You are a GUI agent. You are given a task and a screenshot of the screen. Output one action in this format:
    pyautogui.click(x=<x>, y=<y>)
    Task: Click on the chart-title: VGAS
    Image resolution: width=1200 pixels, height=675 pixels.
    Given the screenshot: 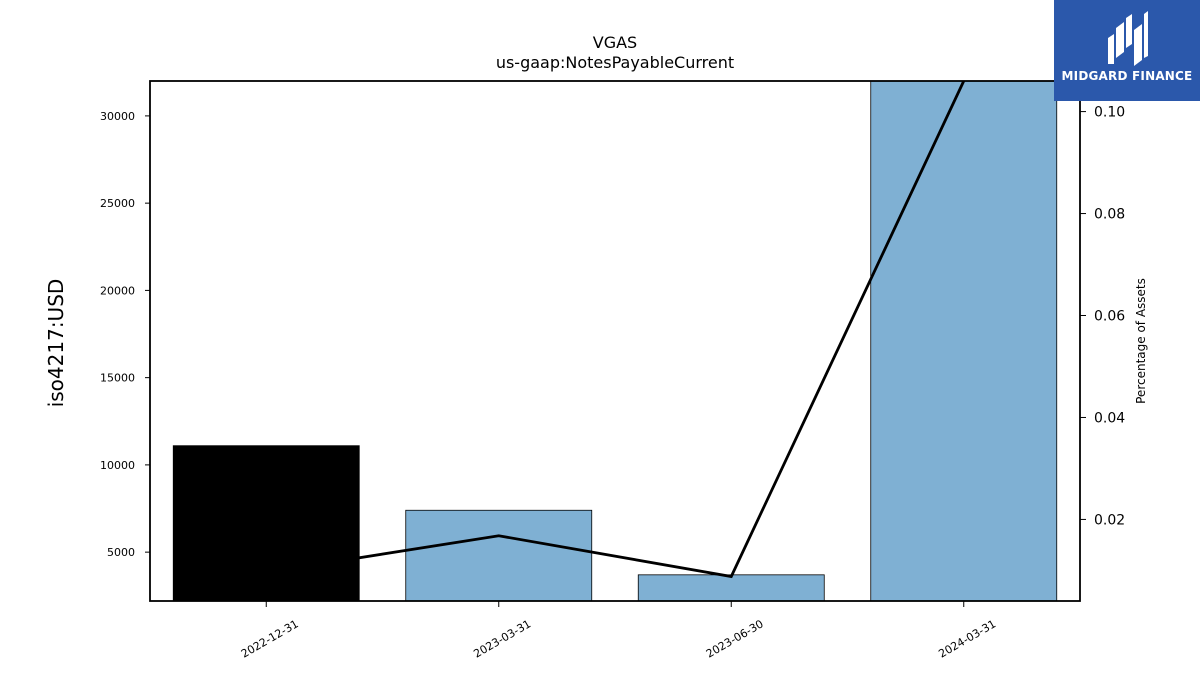 What is the action you would take?
    pyautogui.click(x=615, y=42)
    